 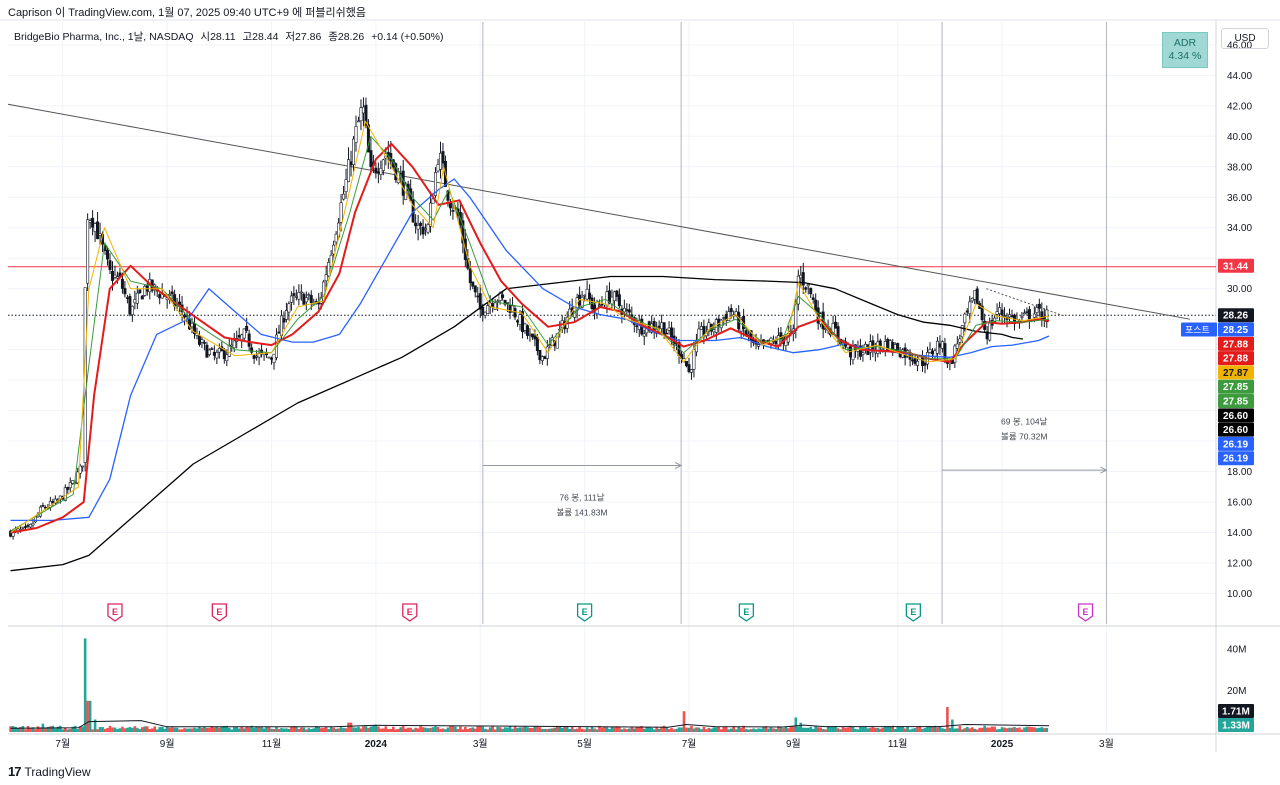 I want to click on earnings-letter: E, so click(x=585, y=612).